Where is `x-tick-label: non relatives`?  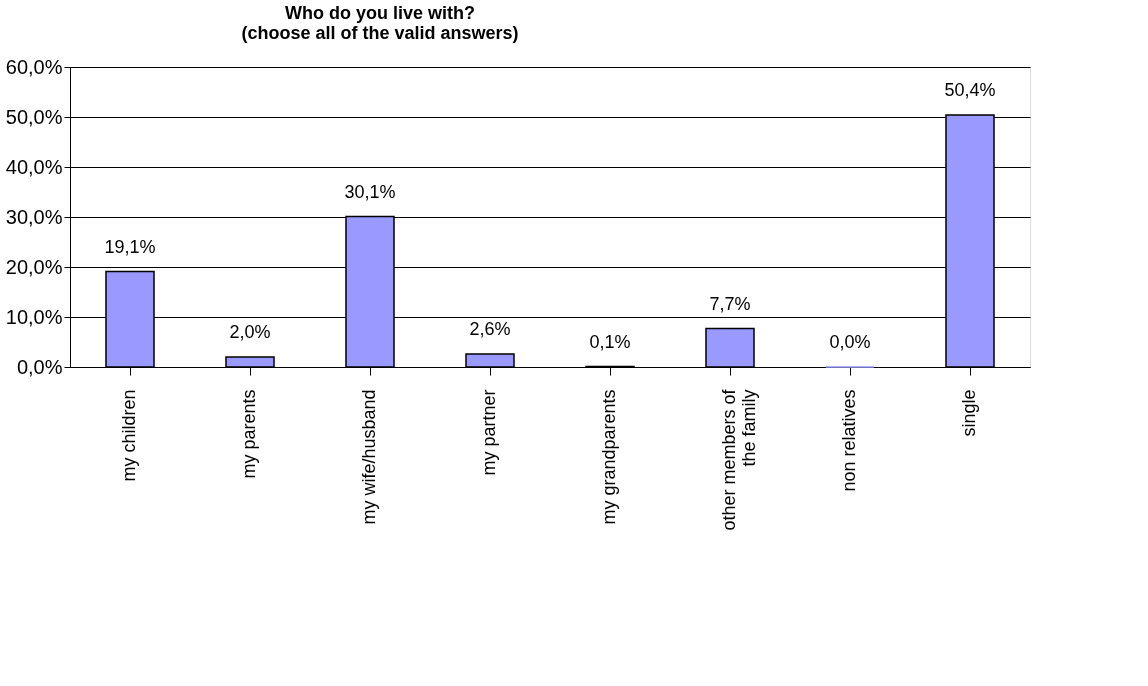
x-tick-label: non relatives is located at coordinates (849, 440).